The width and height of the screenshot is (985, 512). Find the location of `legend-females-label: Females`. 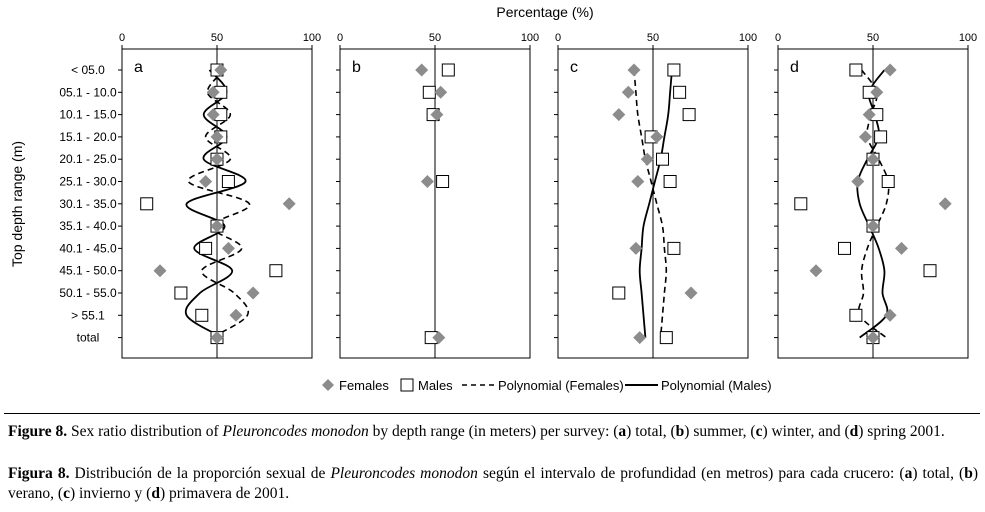

legend-females-label: Females is located at coordinates (364, 385).